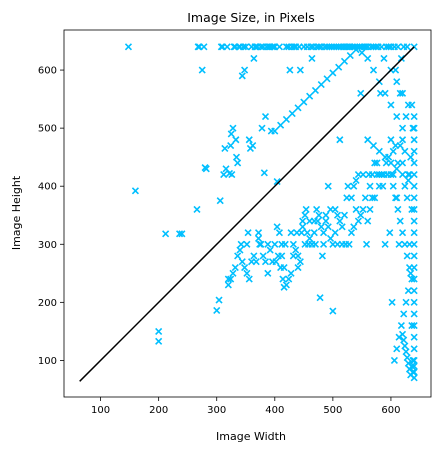  What do you see at coordinates (47, 129) in the screenshot?
I see `y-tick-label: 500` at bounding box center [47, 129].